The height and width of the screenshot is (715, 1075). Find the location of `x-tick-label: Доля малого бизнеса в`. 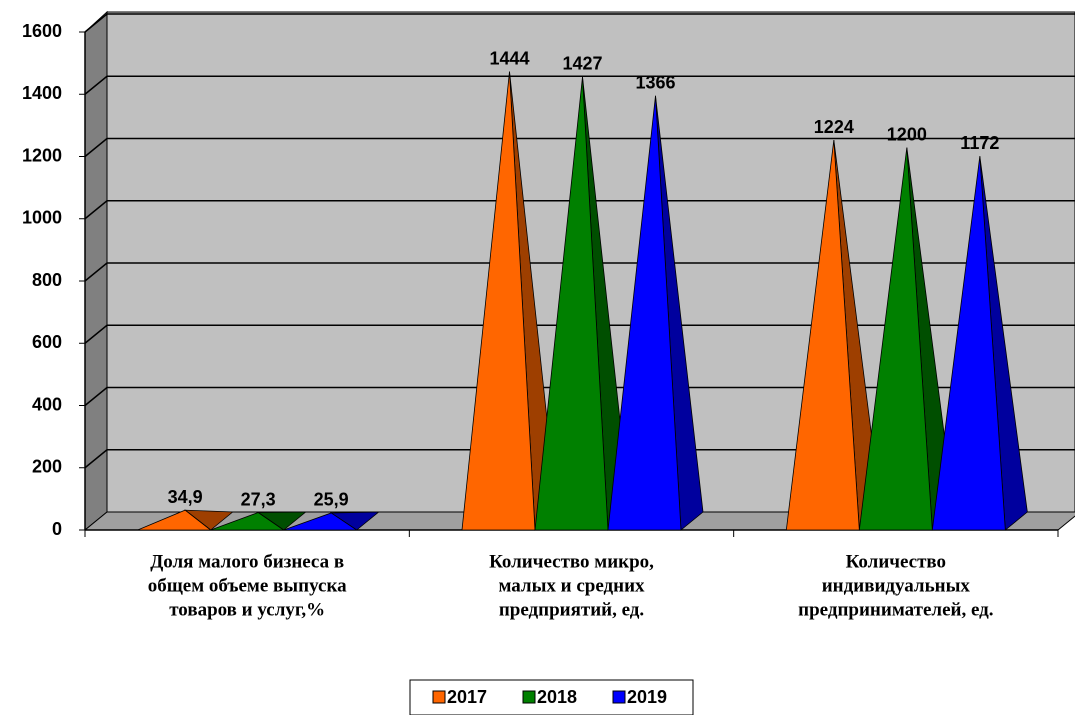

x-tick-label: Доля малого бизнеса в is located at coordinates (247, 561).